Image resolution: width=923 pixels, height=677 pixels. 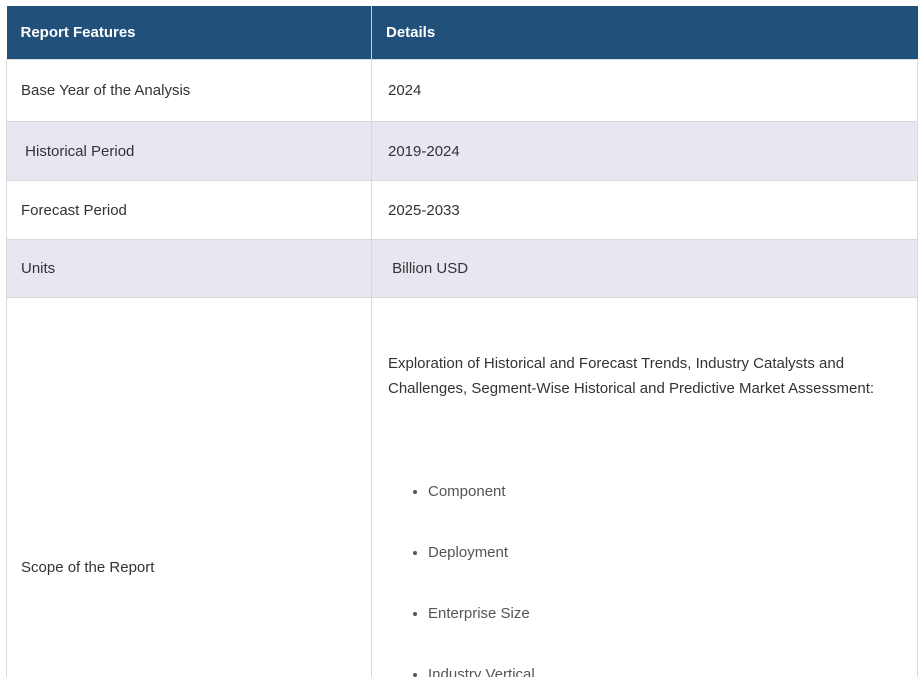 I want to click on list-item: Enterprise Size, so click(x=664, y=613).